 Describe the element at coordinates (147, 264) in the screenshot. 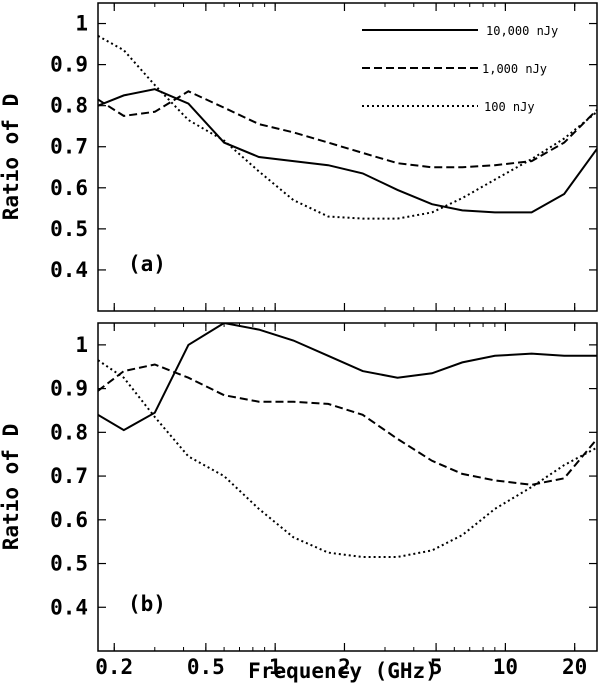

I see `panel-label: (a)` at that location.